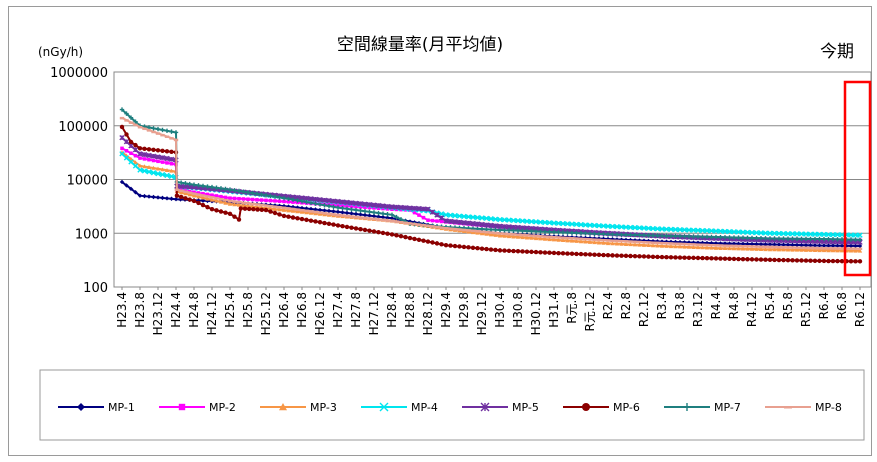 The height and width of the screenshot is (462, 877). What do you see at coordinates (248, 310) in the screenshot?
I see `x-tick-label: H25.8` at bounding box center [248, 310].